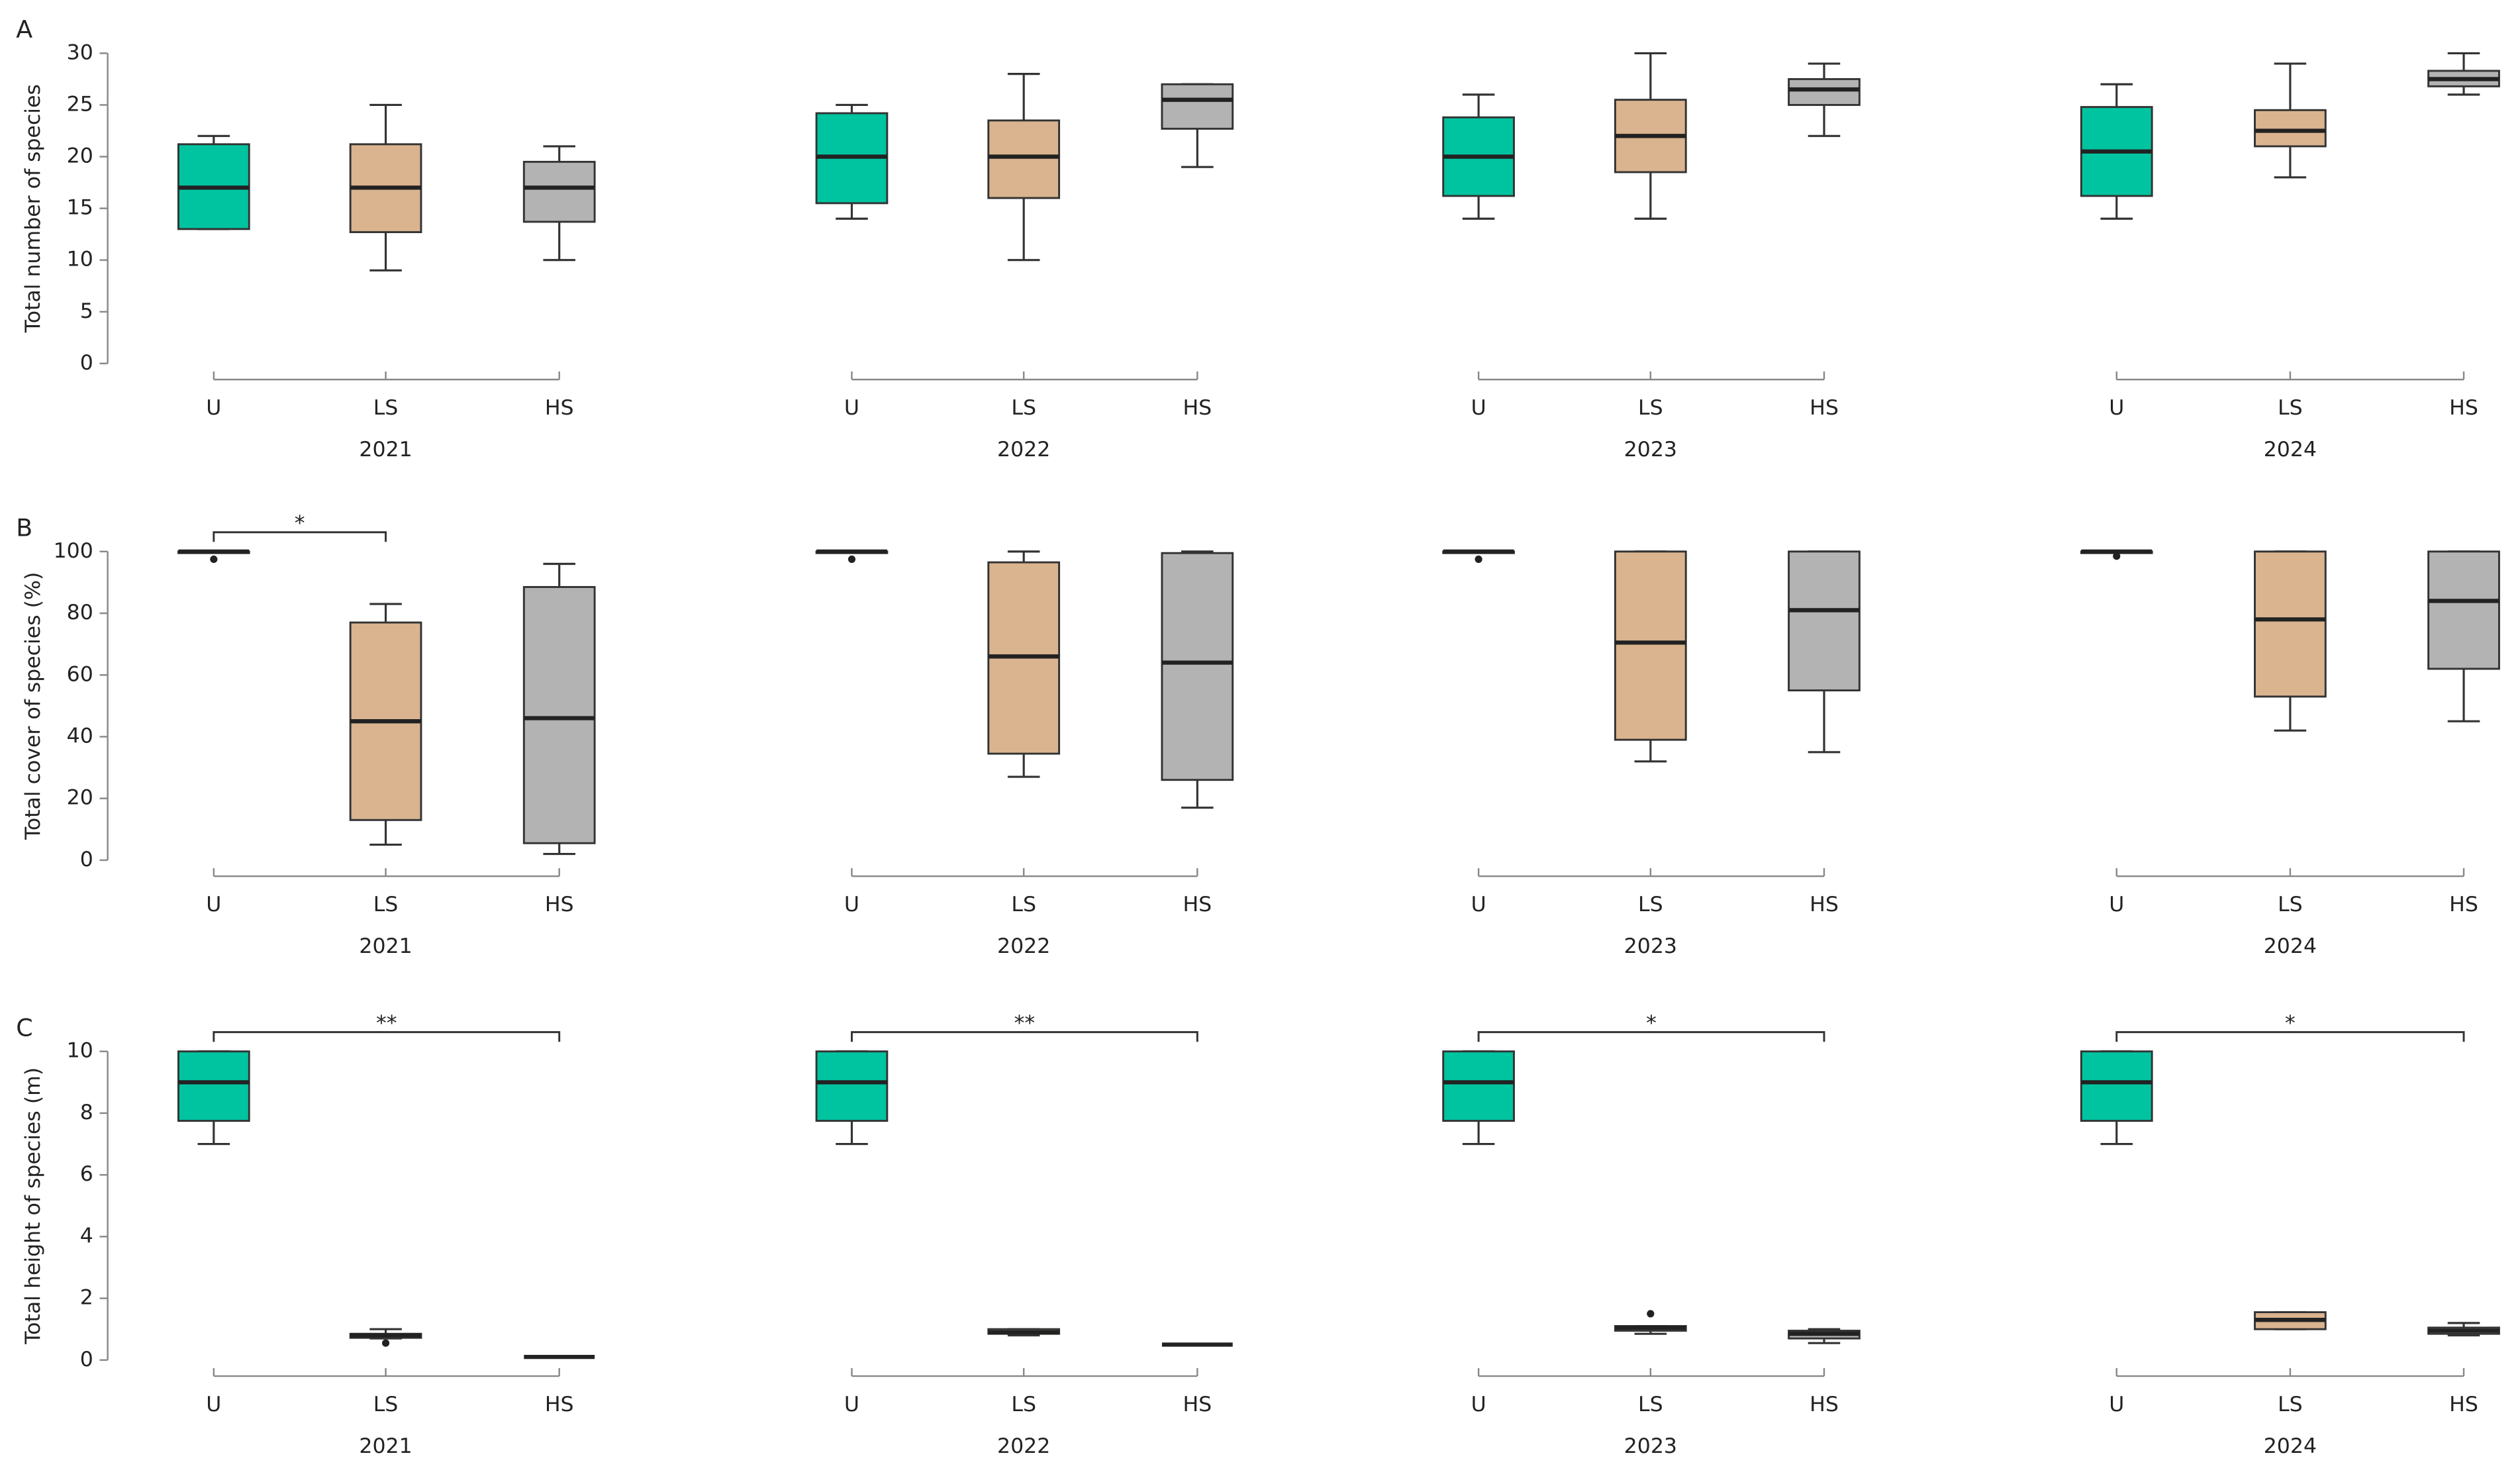 This screenshot has width=2520, height=1484. I want to click on panel-letter: A, so click(24, 29).